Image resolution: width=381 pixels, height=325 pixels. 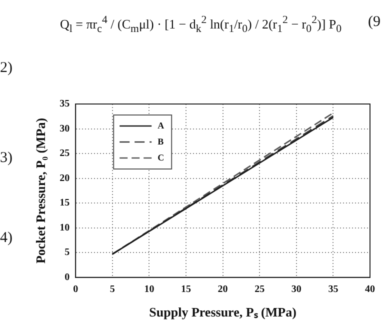 What do you see at coordinates (6, 238) in the screenshot?
I see `text: 4)` at bounding box center [6, 238].